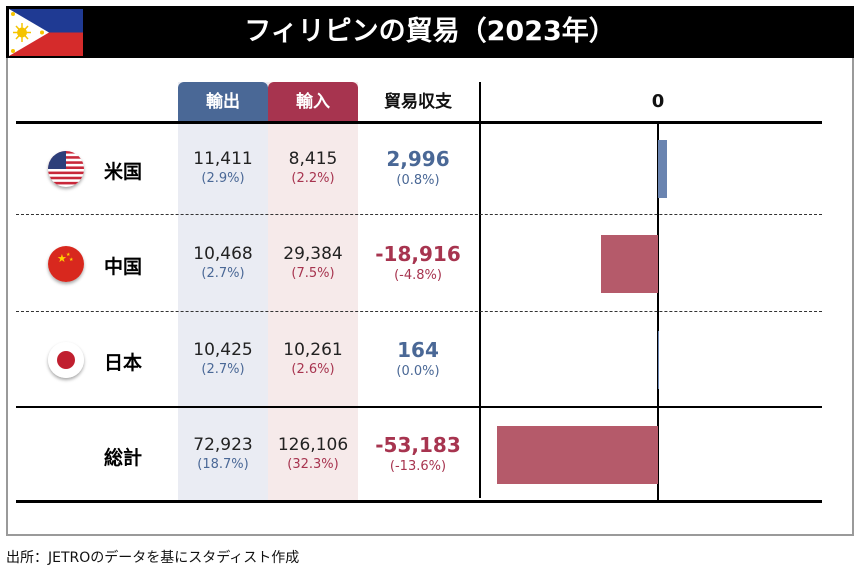 The width and height of the screenshot is (863, 573). What do you see at coordinates (313, 102) in the screenshot?
I see `import-header: 輸入` at bounding box center [313, 102].